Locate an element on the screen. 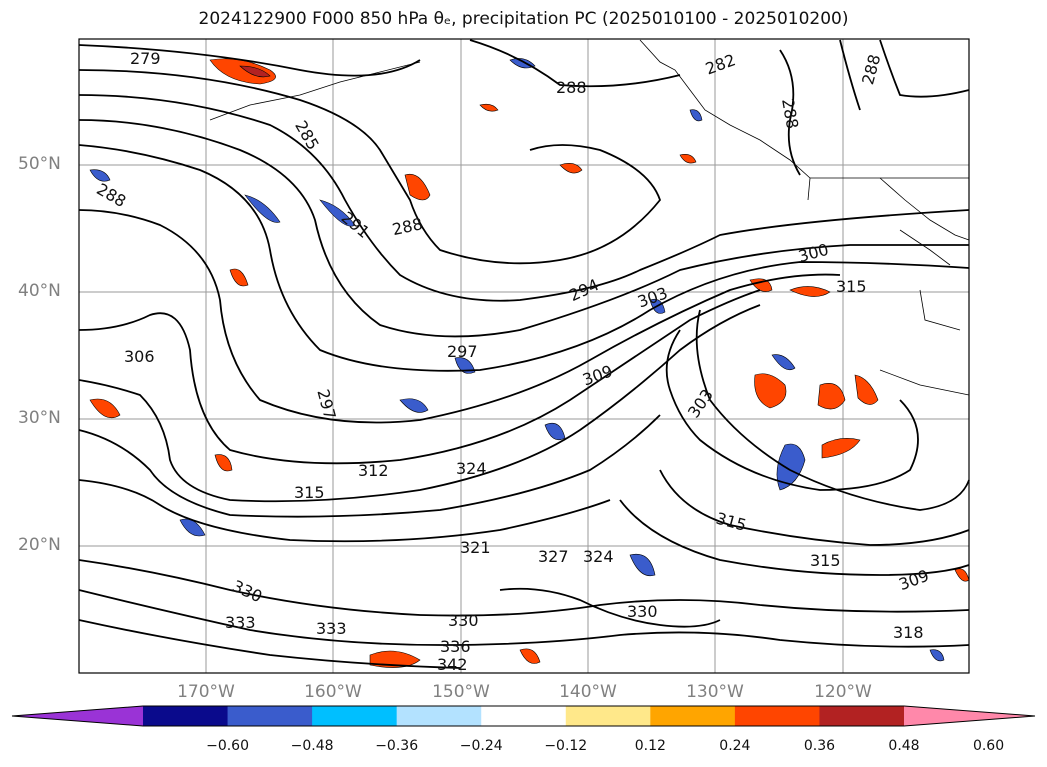 This screenshot has height=767, width=1047. colorbar-tick-label: 0.24 is located at coordinates (735, 746).